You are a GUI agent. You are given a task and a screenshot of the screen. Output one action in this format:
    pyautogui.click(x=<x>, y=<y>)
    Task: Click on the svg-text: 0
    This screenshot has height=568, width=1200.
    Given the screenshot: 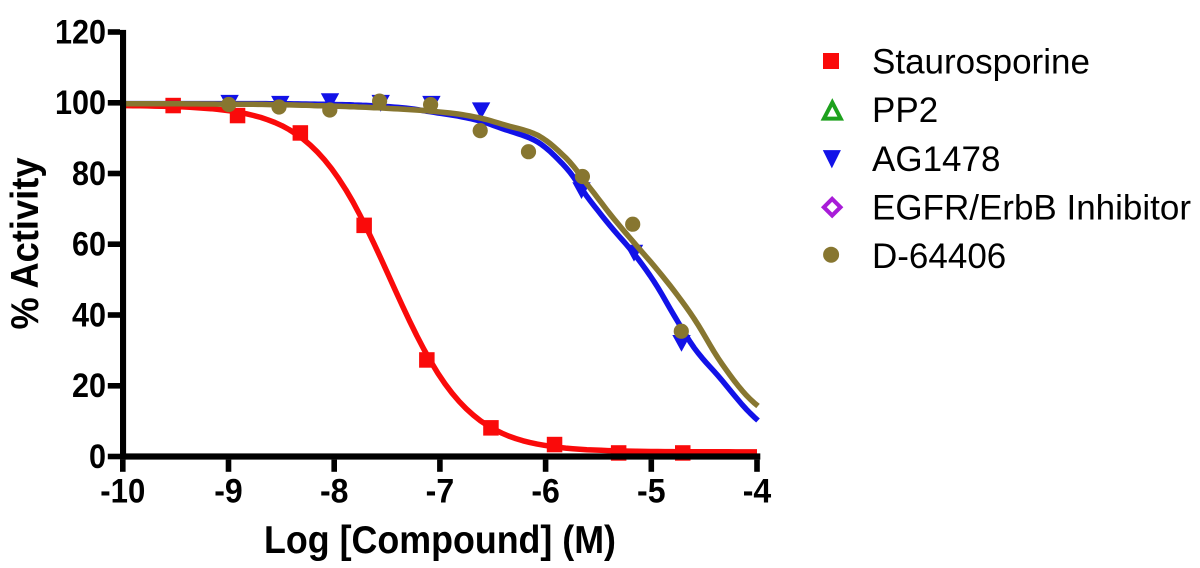 What is the action you would take?
    pyautogui.click(x=97, y=457)
    